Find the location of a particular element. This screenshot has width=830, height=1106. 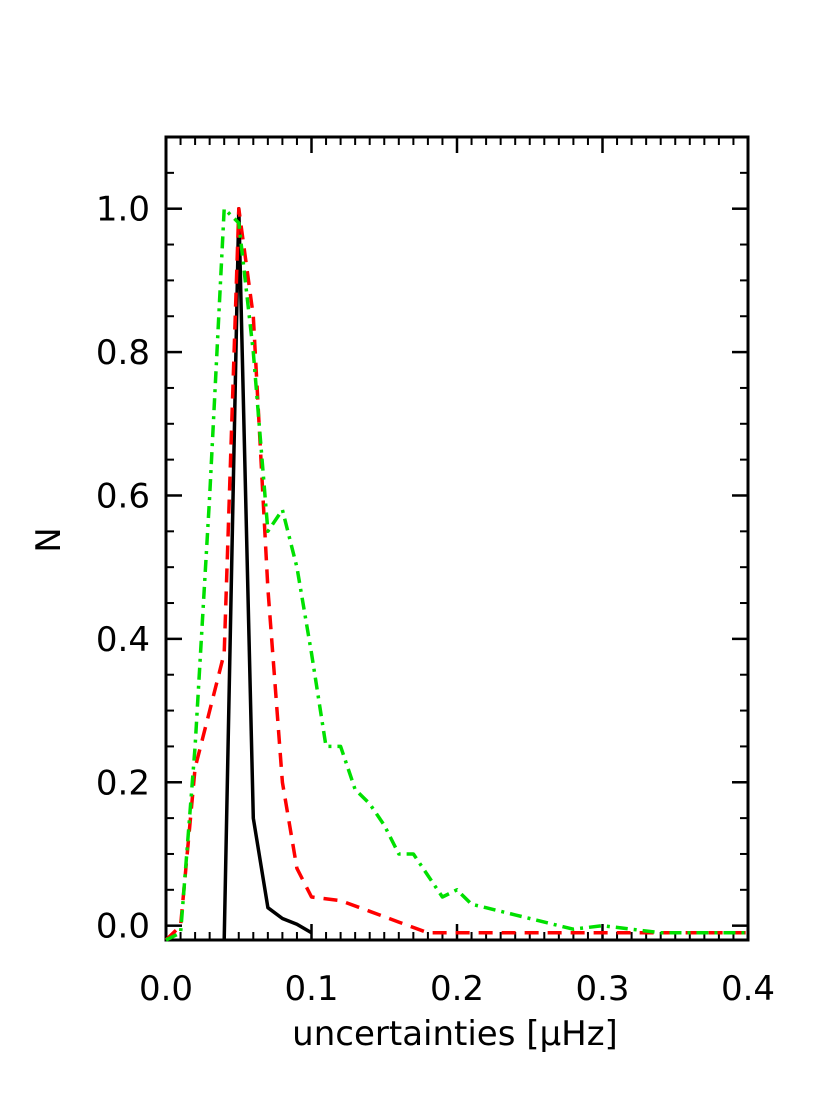

y-tick-label: 0.8 is located at coordinates (123, 353).